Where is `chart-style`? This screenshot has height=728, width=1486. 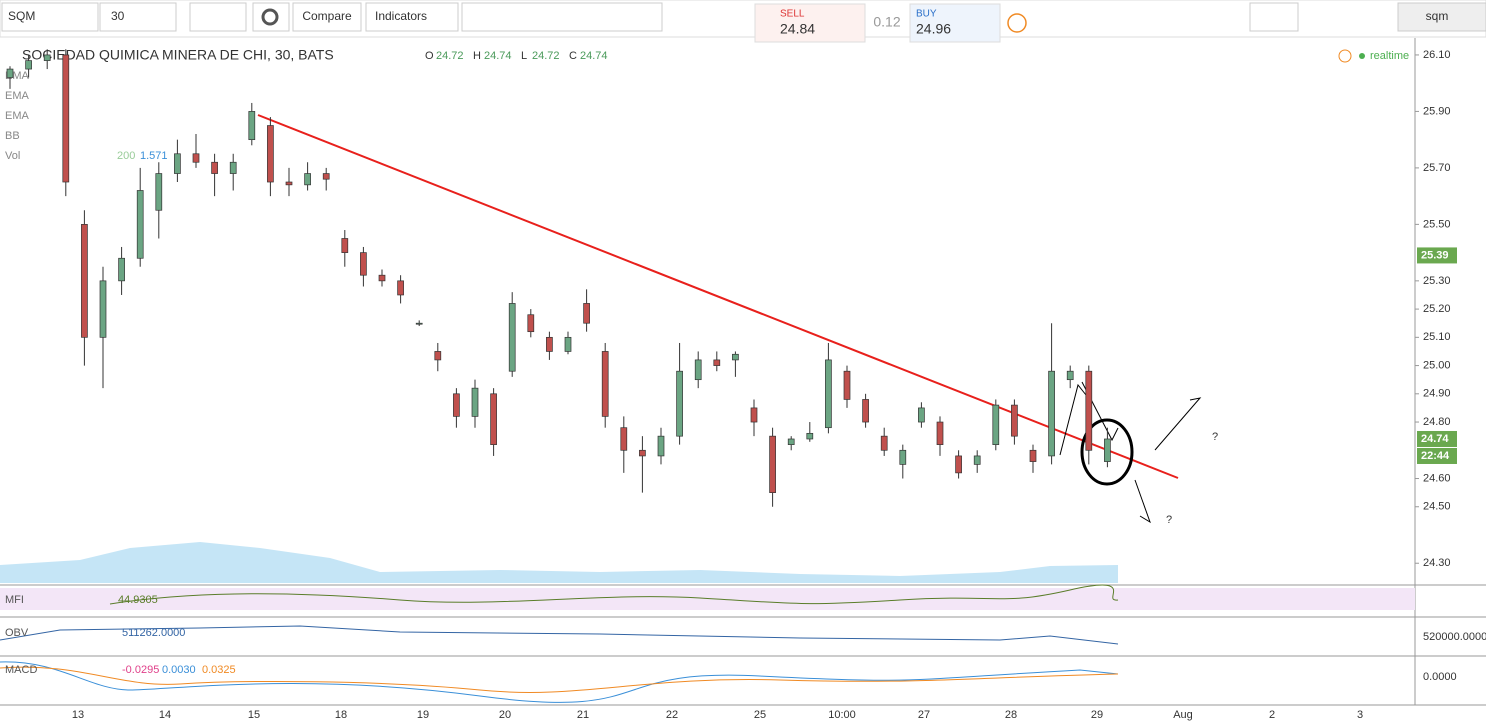
chart-style is located at coordinates (218, 17).